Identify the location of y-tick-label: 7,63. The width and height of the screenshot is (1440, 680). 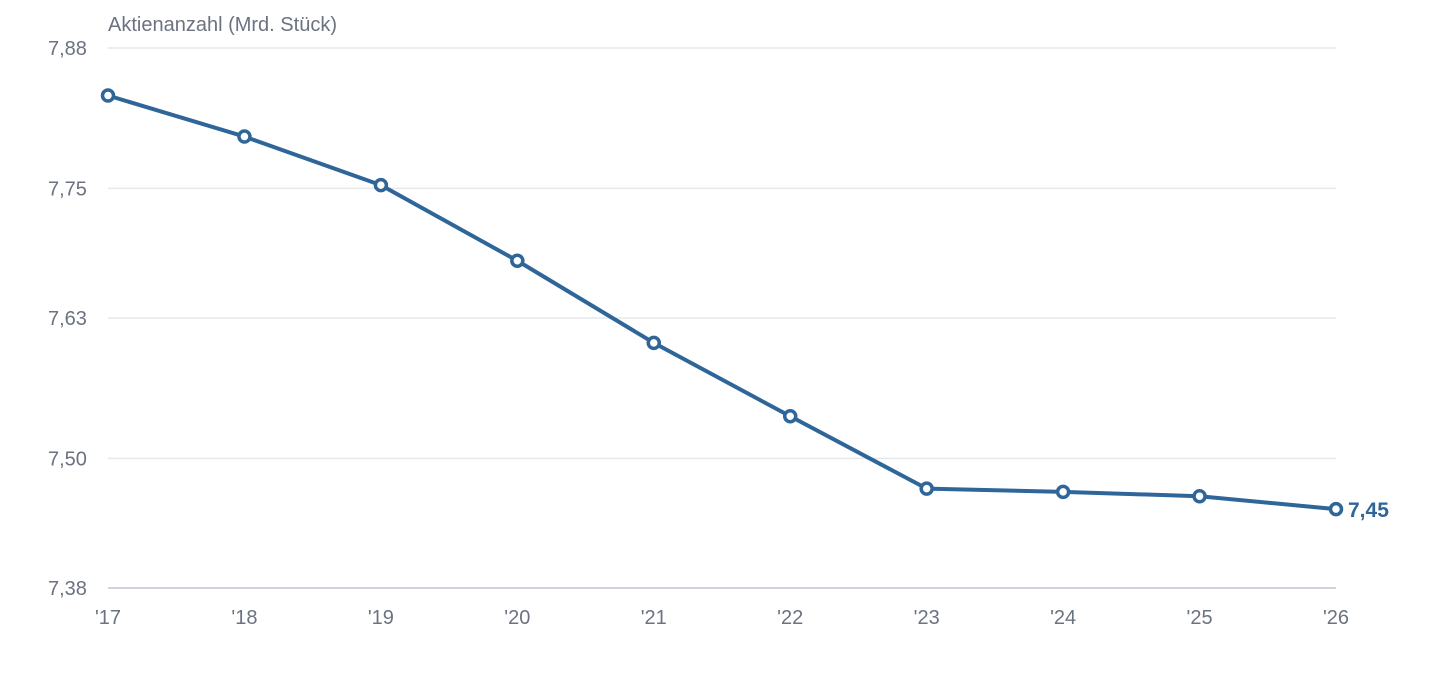
(67, 319).